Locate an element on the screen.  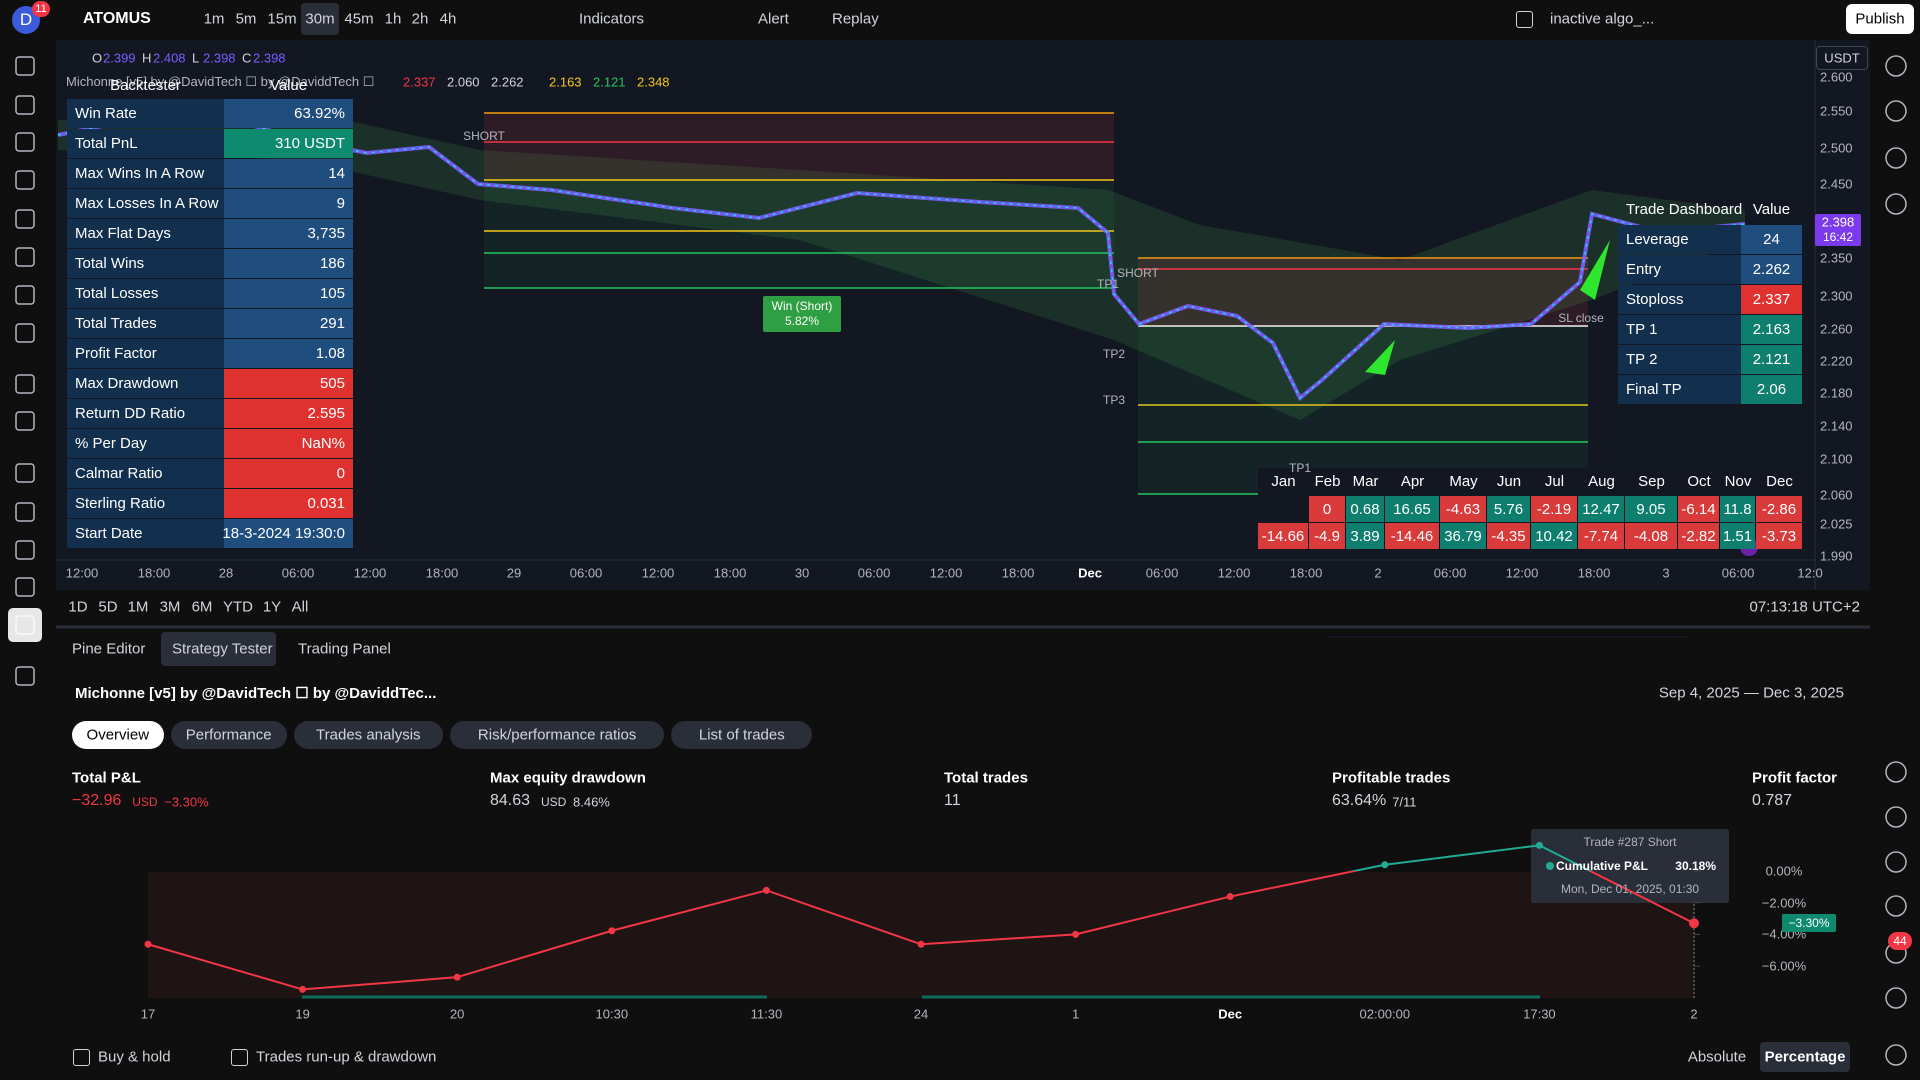
row-value: 0 is located at coordinates (288, 473).